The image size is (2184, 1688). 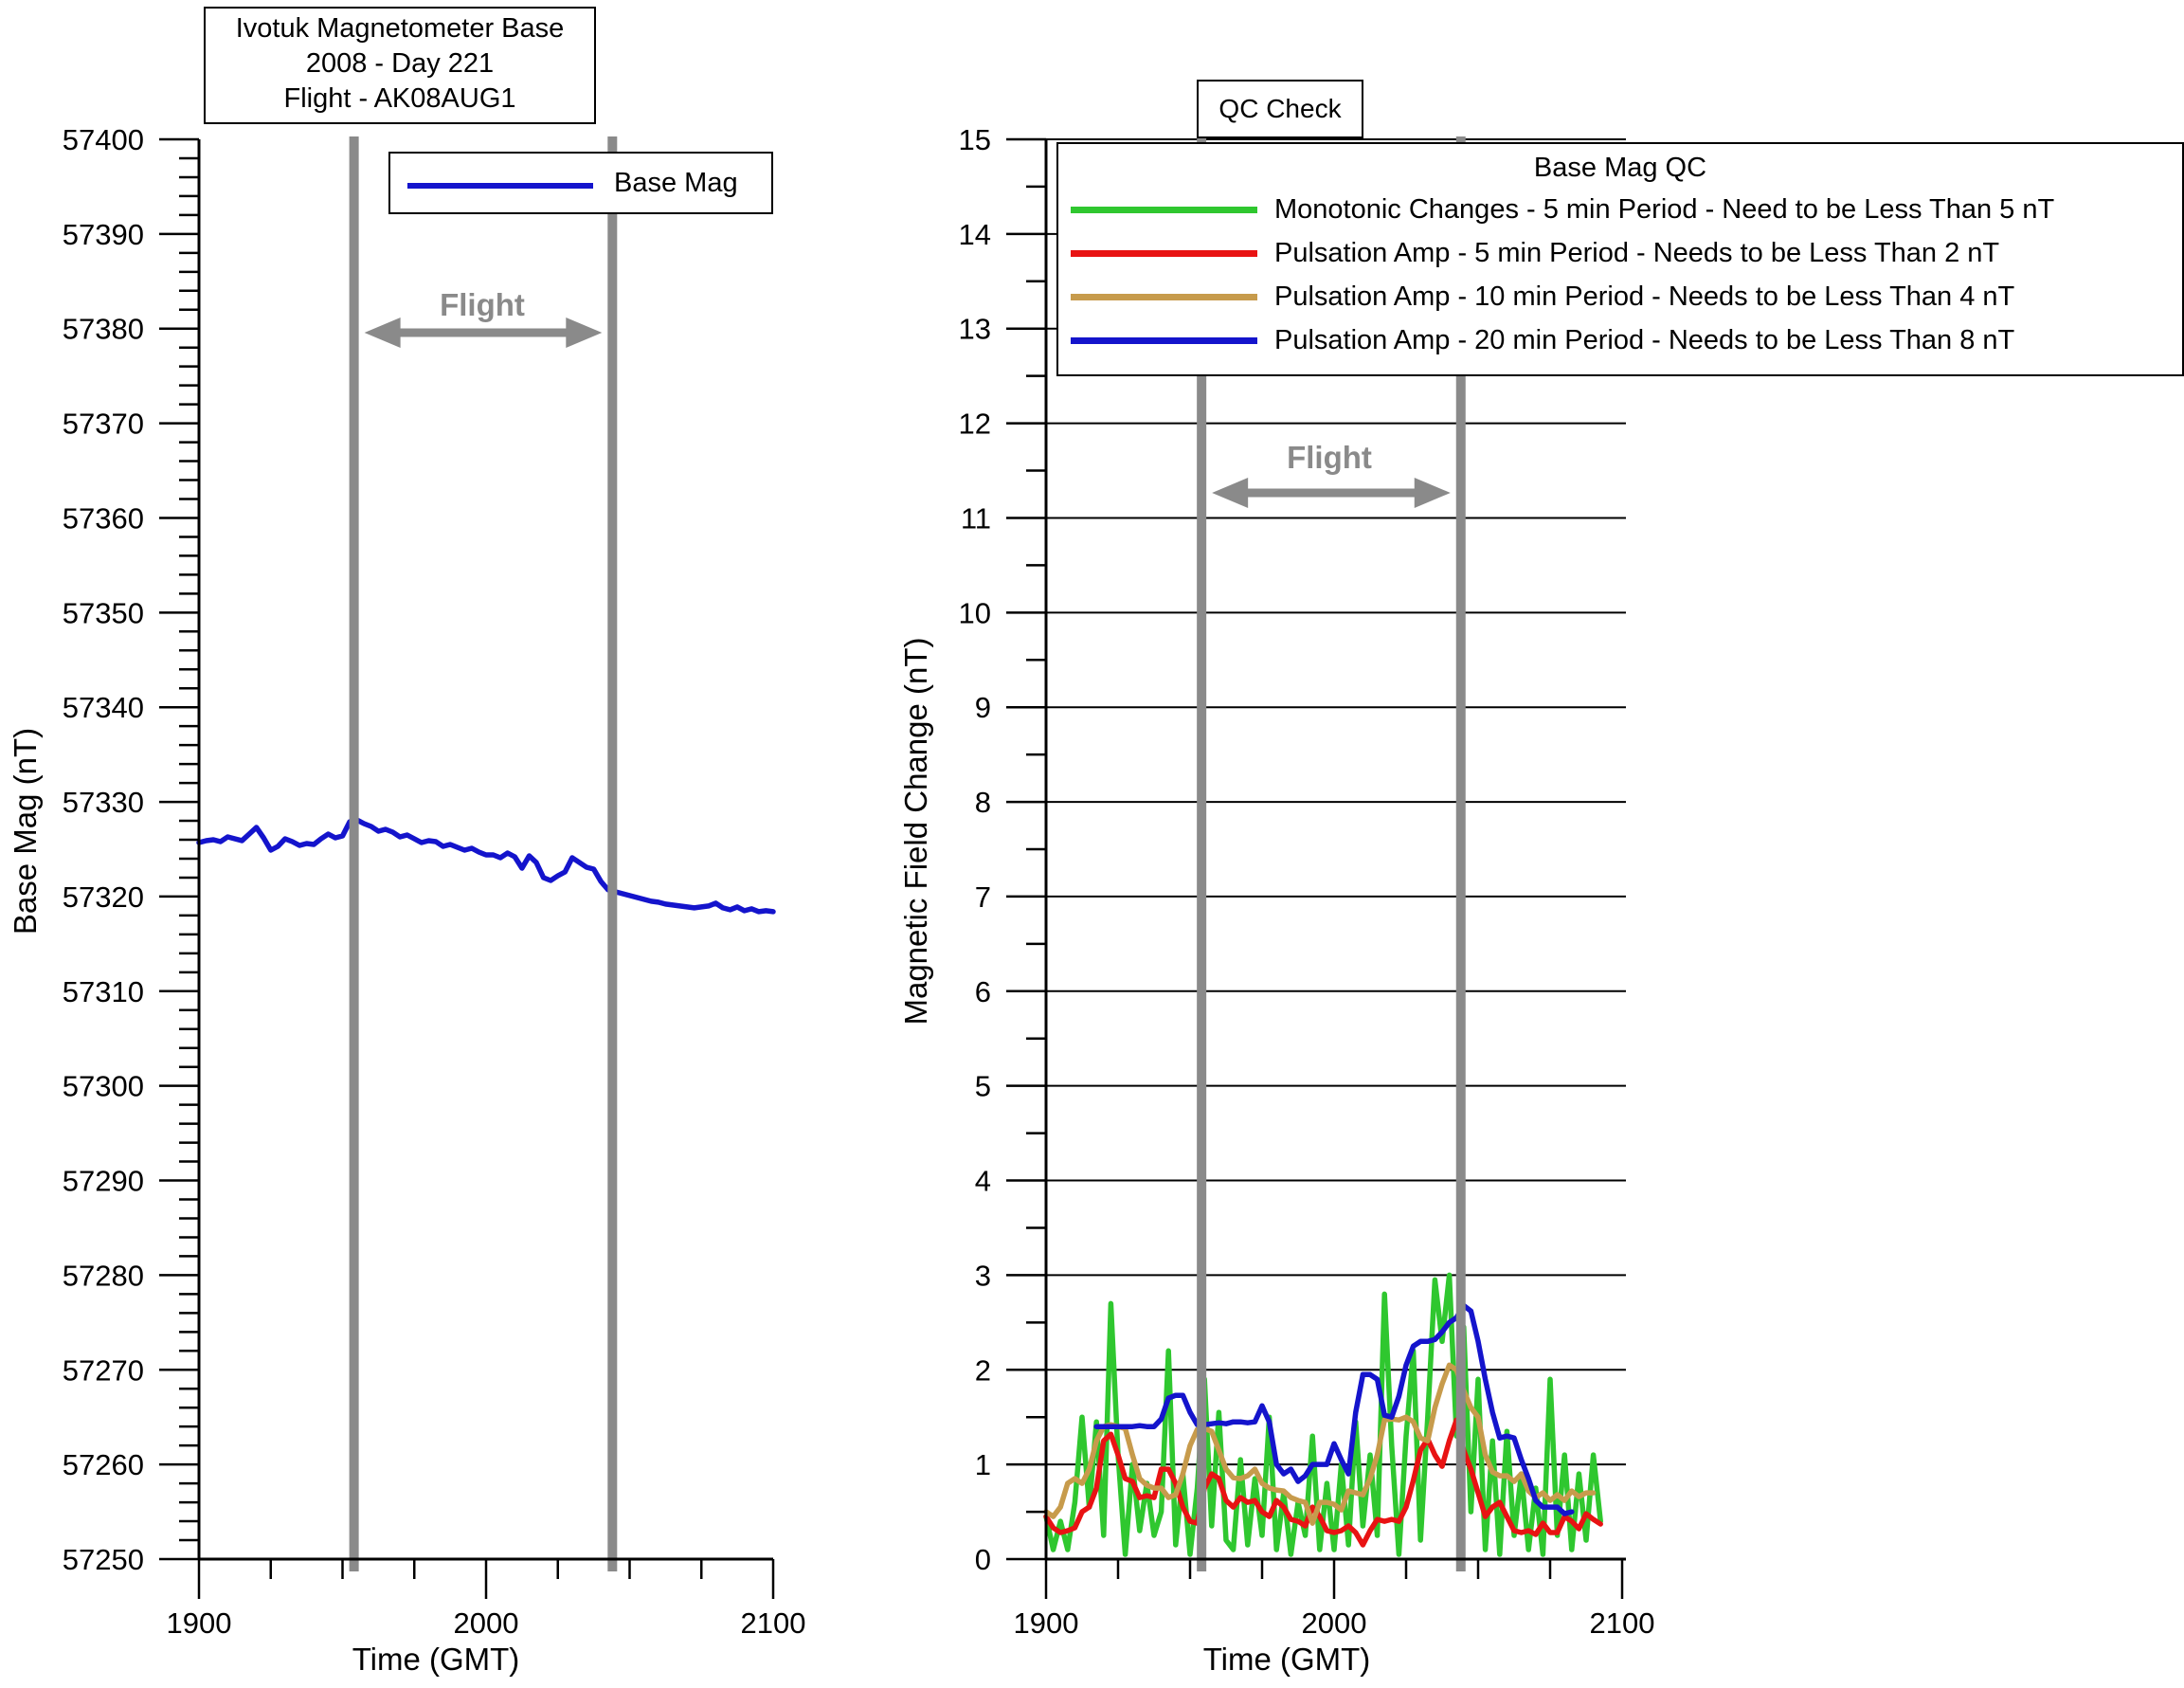 I want to click on y-tick-label: 5, so click(x=983, y=1086).